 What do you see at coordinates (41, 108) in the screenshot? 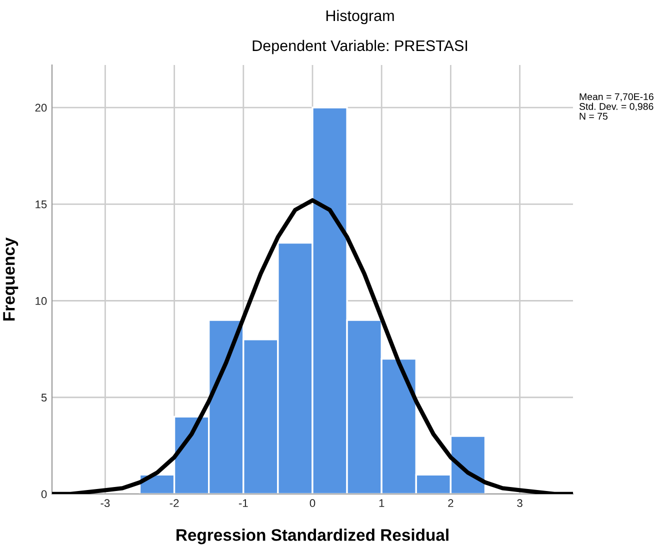
I see `y-tick-label: 20` at bounding box center [41, 108].